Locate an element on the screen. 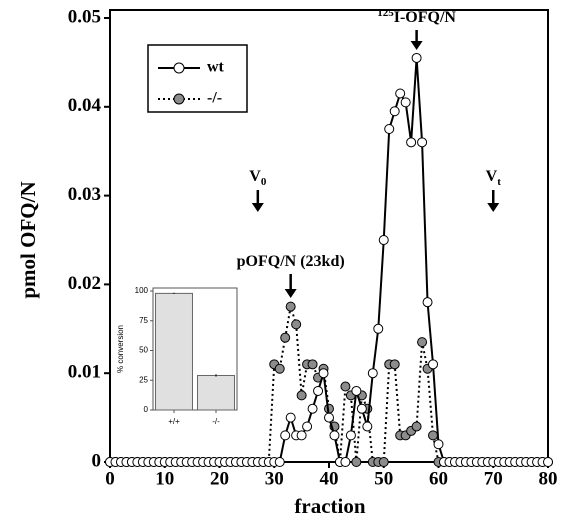 Image resolution: width=568 pixels, height=522 pixels. x-tick-label: 50 is located at coordinates (383, 478).